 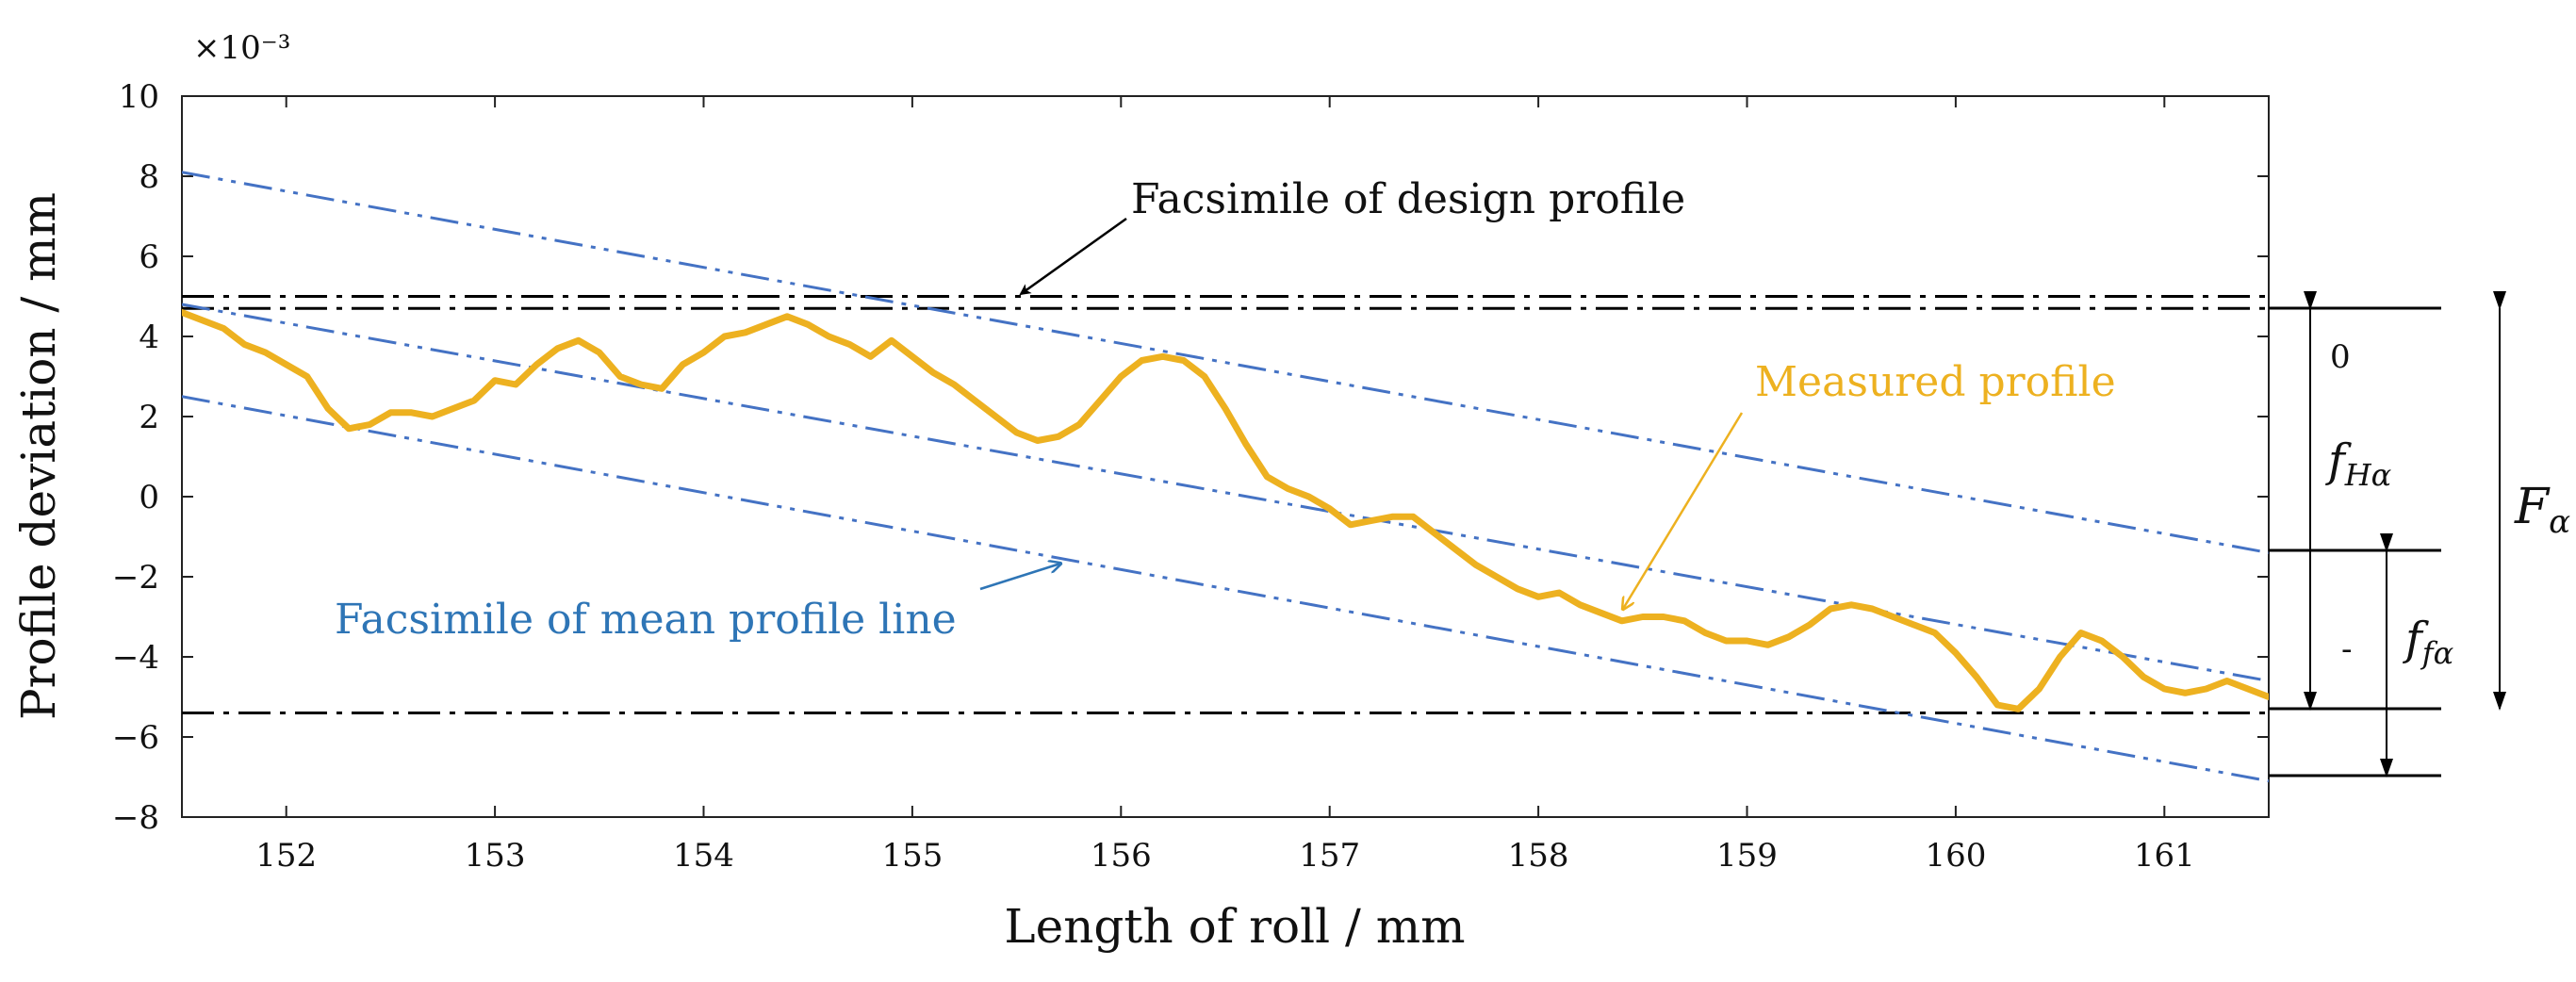 I want to click on x-tick-label: 153, so click(x=495, y=856).